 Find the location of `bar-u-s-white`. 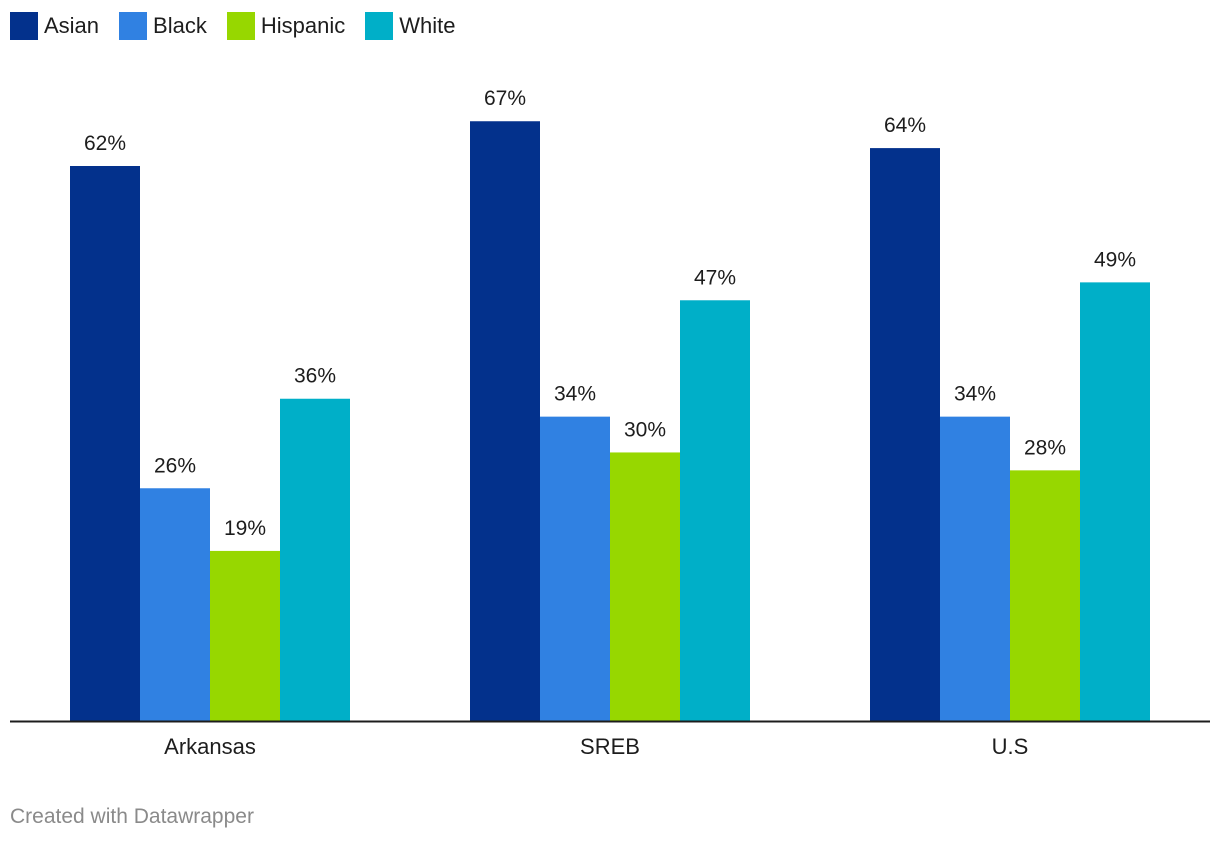

bar-u-s-white is located at coordinates (1115, 501).